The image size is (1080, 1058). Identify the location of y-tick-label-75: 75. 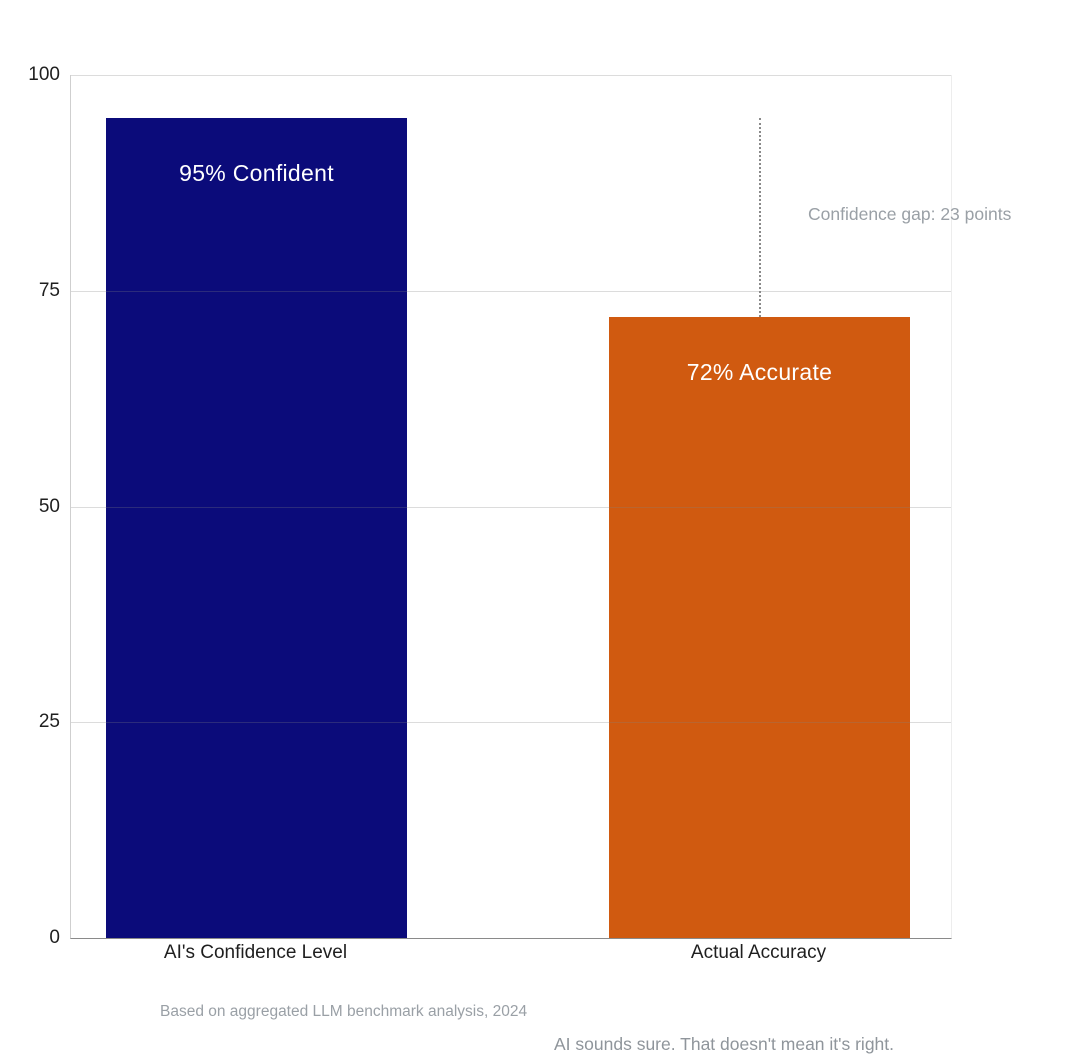
(49, 290).